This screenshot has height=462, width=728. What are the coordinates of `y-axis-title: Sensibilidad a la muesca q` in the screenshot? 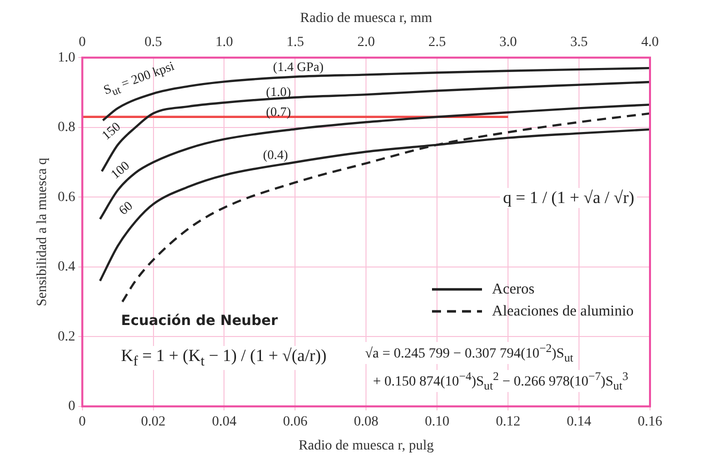 It's located at (42, 232).